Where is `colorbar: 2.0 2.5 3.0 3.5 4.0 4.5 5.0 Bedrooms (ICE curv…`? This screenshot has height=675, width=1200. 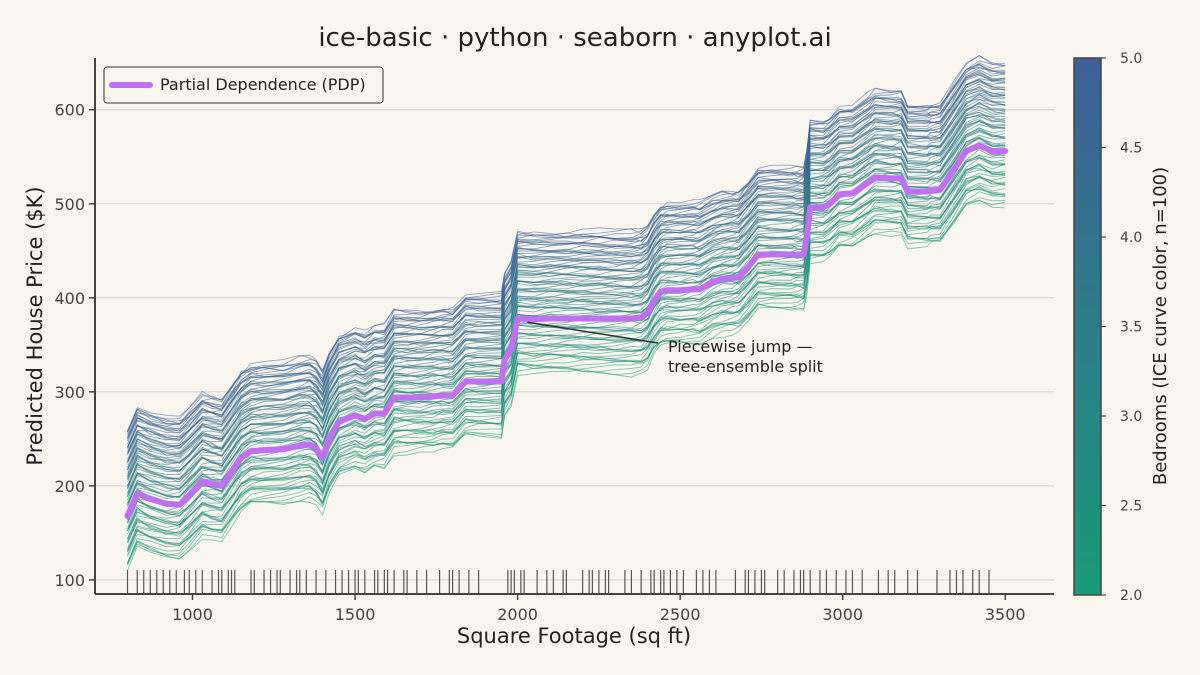
colorbar: 2.0 2.5 3.0 3.5 4.0 4.5 5.0 Bedrooms (ICE curv… is located at coordinates (1122, 327).